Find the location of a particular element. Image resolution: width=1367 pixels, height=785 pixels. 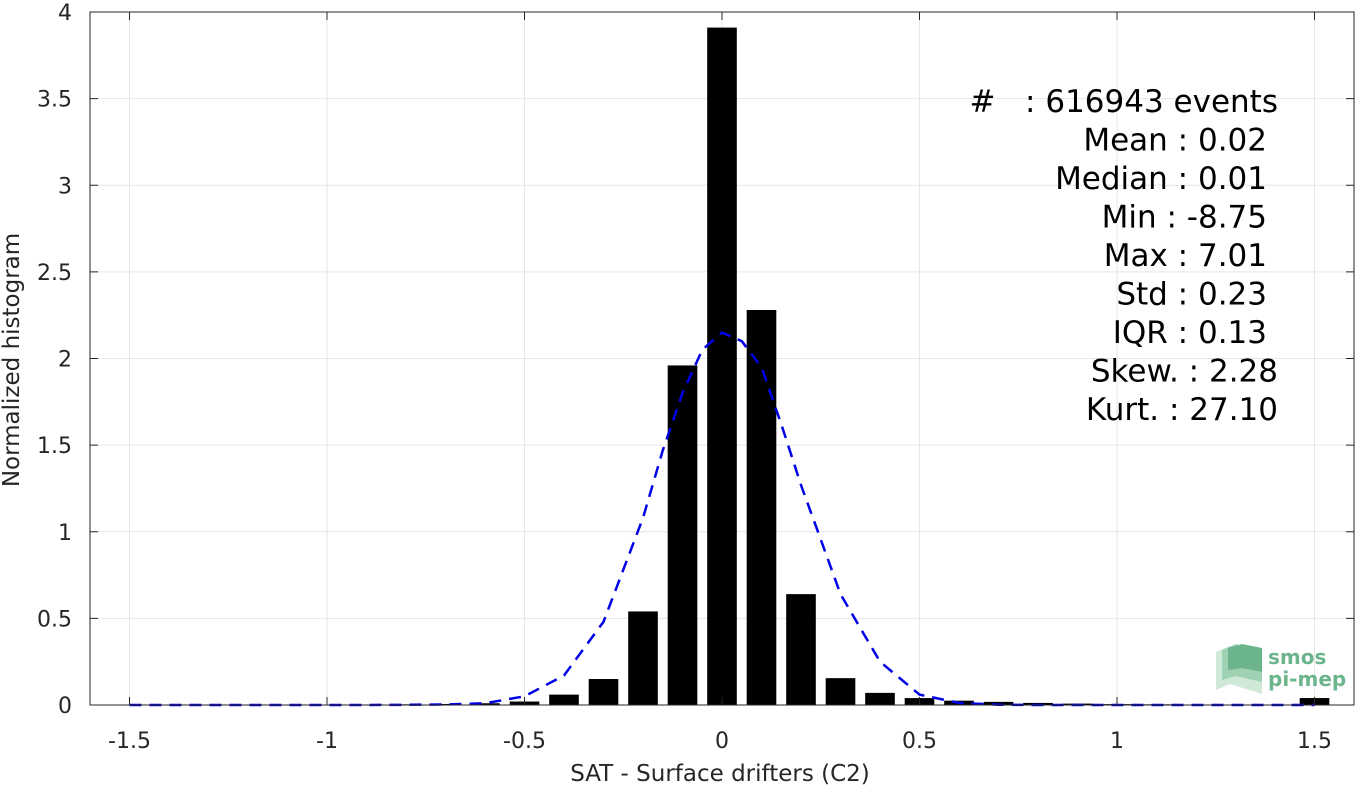

y-tick-label: 2 is located at coordinates (65, 360).